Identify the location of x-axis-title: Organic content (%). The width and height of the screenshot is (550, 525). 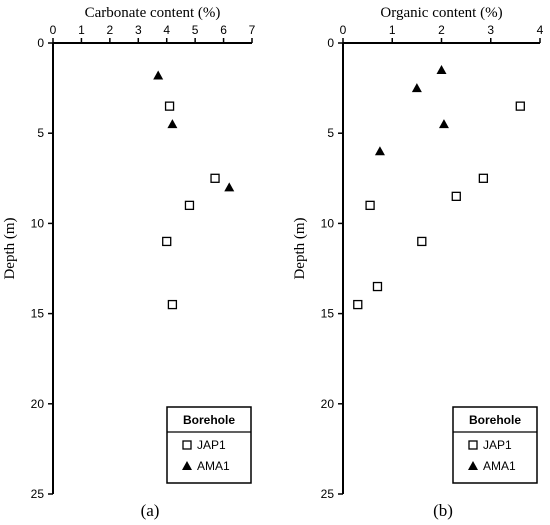
(441, 13).